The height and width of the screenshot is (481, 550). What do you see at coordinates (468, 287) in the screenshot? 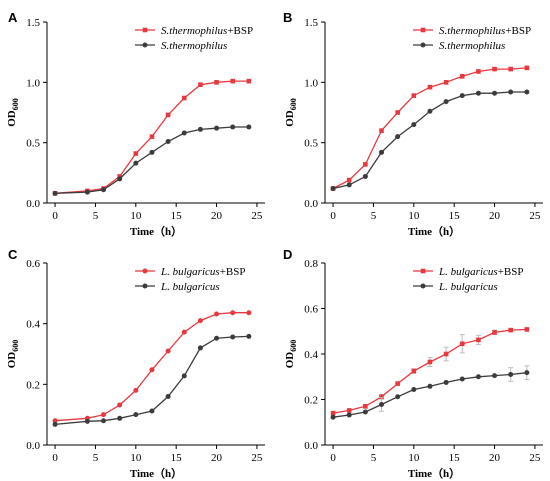
I see `legend-label-species: L. bulgaricus` at bounding box center [468, 287].